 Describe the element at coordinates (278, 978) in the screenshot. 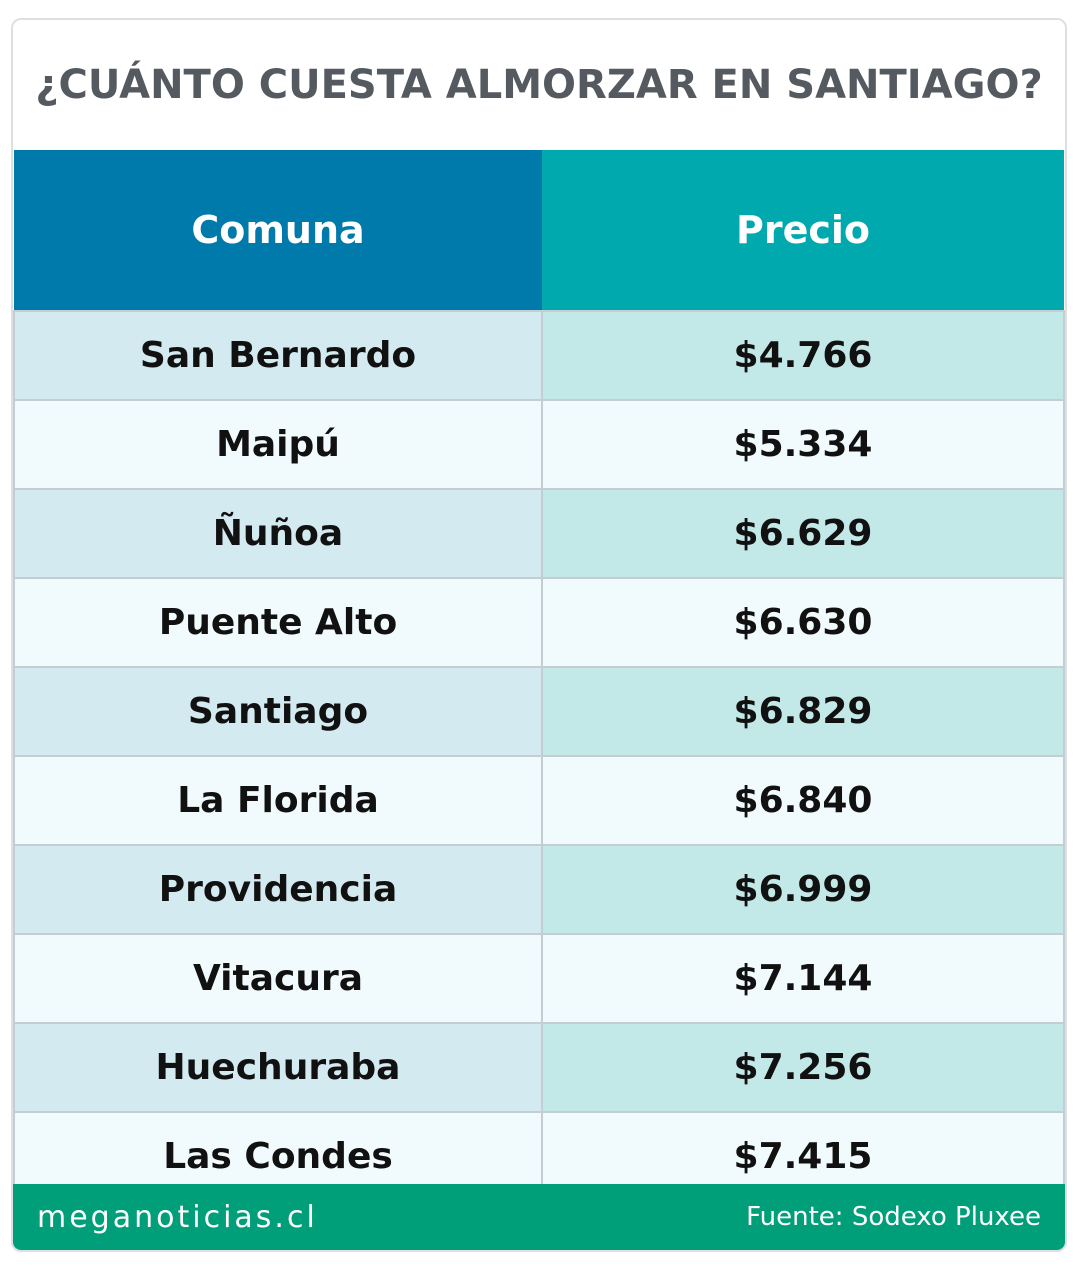

I see `comuna-cell: Vitacura` at that location.